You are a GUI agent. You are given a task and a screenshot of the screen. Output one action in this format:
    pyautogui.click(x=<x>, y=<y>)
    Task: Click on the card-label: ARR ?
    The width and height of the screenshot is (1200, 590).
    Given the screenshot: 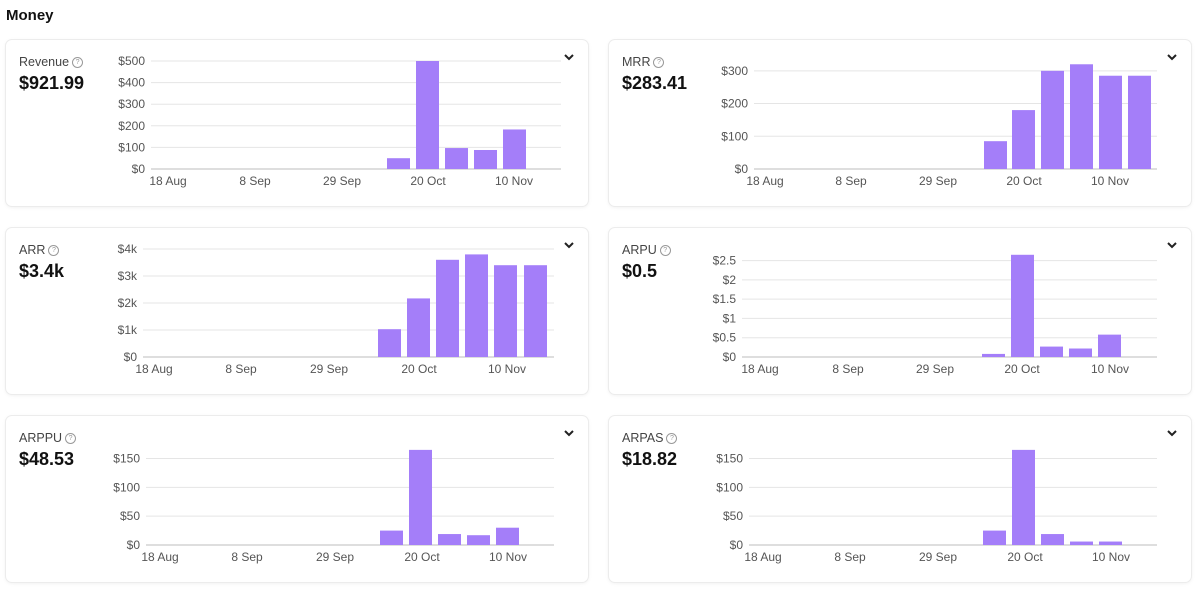 What is the action you would take?
    pyautogui.click(x=39, y=250)
    